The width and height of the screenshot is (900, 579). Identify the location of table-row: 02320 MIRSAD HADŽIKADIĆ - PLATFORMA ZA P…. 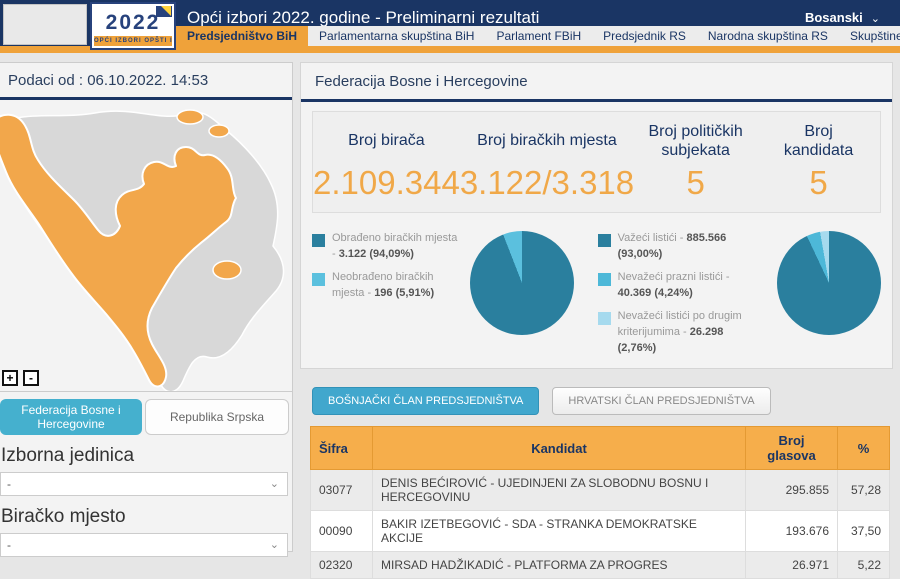
(600, 565).